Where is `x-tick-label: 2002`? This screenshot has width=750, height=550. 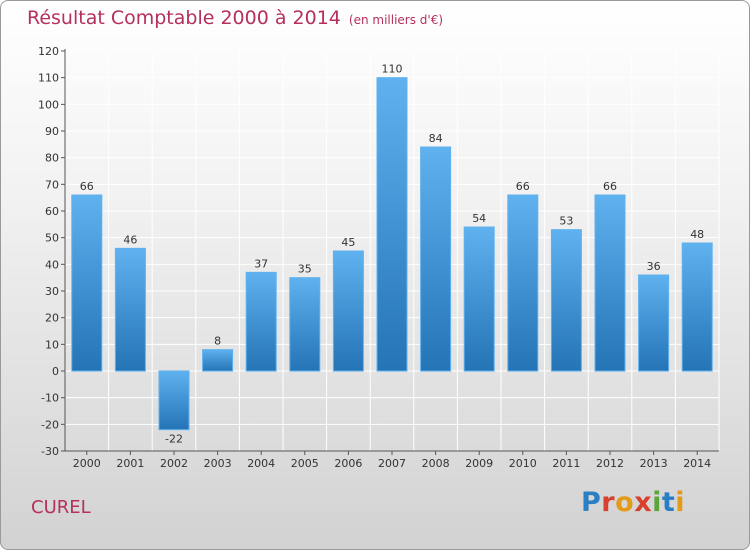 x-tick-label: 2002 is located at coordinates (174, 463).